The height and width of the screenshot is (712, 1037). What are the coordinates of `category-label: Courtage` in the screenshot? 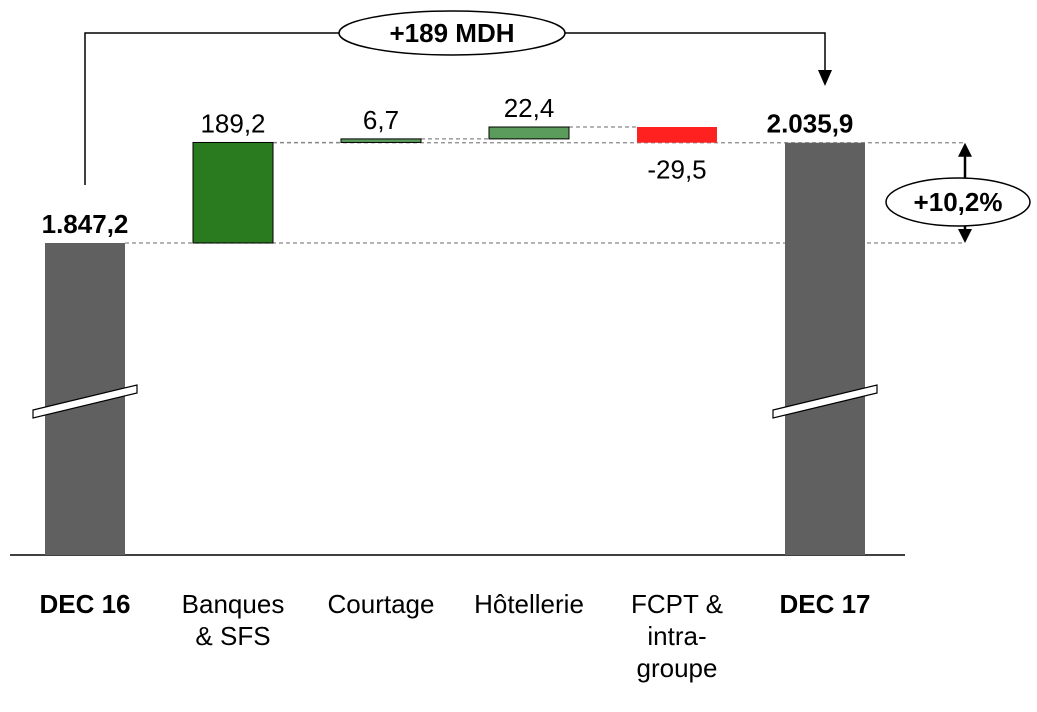 It's located at (381, 604).